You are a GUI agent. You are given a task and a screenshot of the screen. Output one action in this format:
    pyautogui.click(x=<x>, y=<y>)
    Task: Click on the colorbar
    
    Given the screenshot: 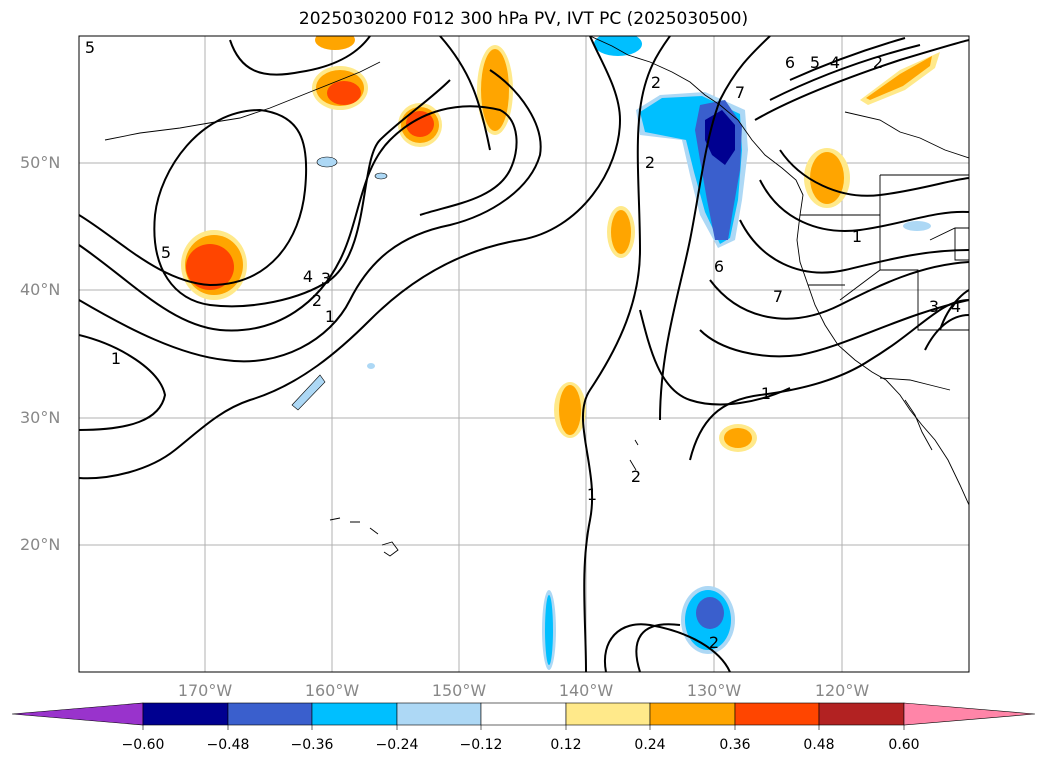 What is the action you would take?
    pyautogui.click(x=523, y=716)
    